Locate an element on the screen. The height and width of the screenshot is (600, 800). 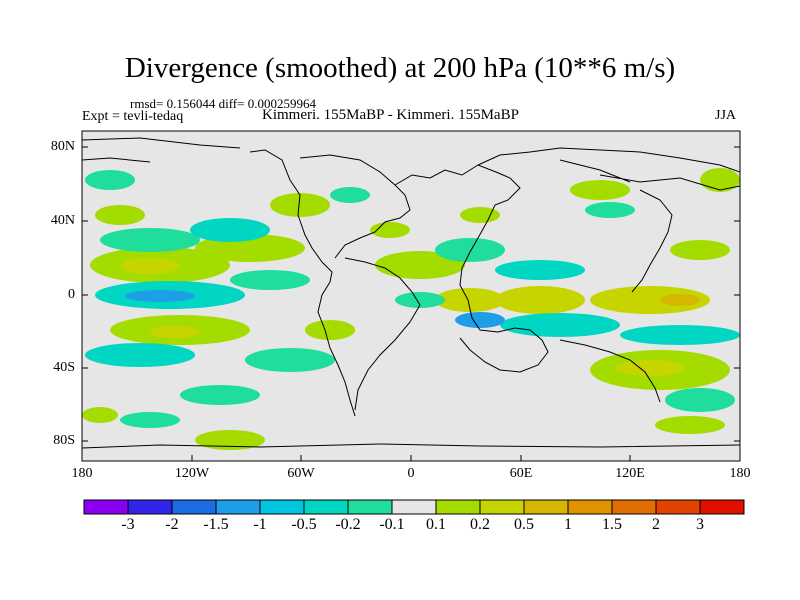
colorbar-label: 0.5 is located at coordinates (524, 524).